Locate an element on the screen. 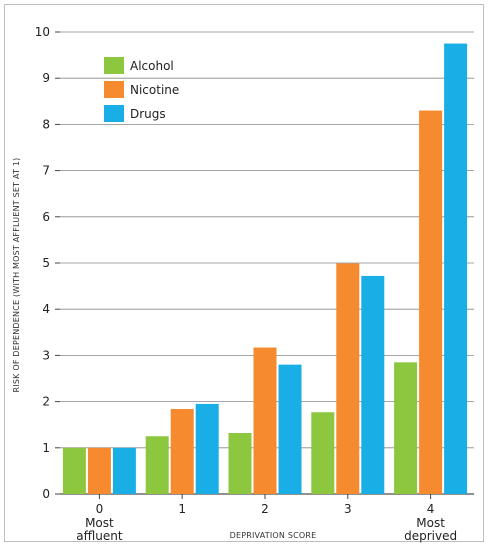  legend: Alcohol Nicotine Drugs is located at coordinates (141, 89).